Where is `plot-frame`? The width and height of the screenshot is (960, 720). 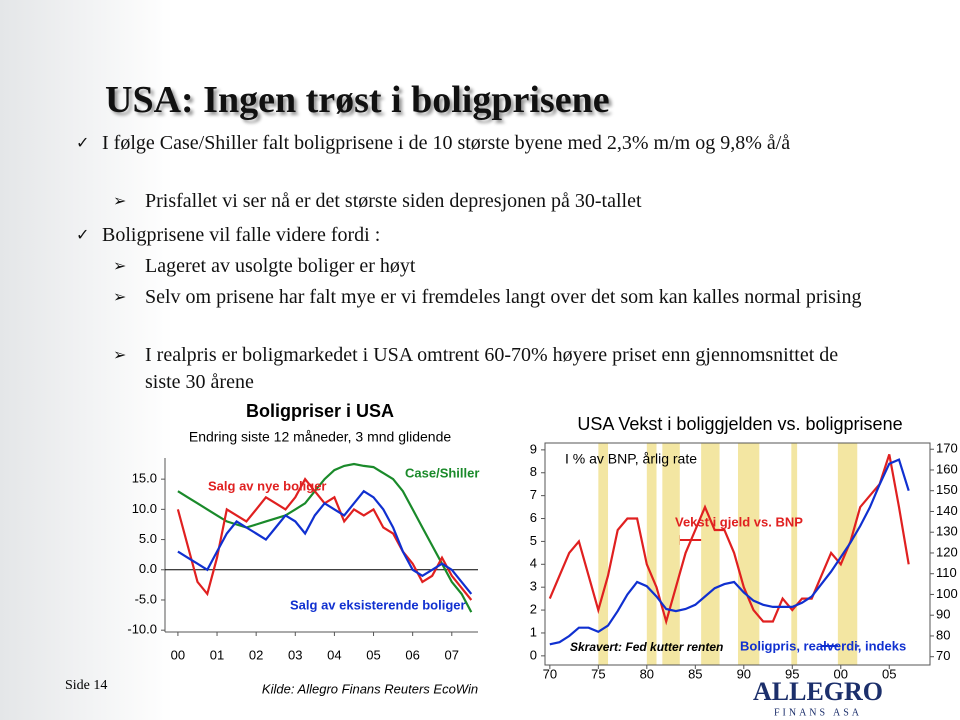 plot-frame is located at coordinates (737, 554).